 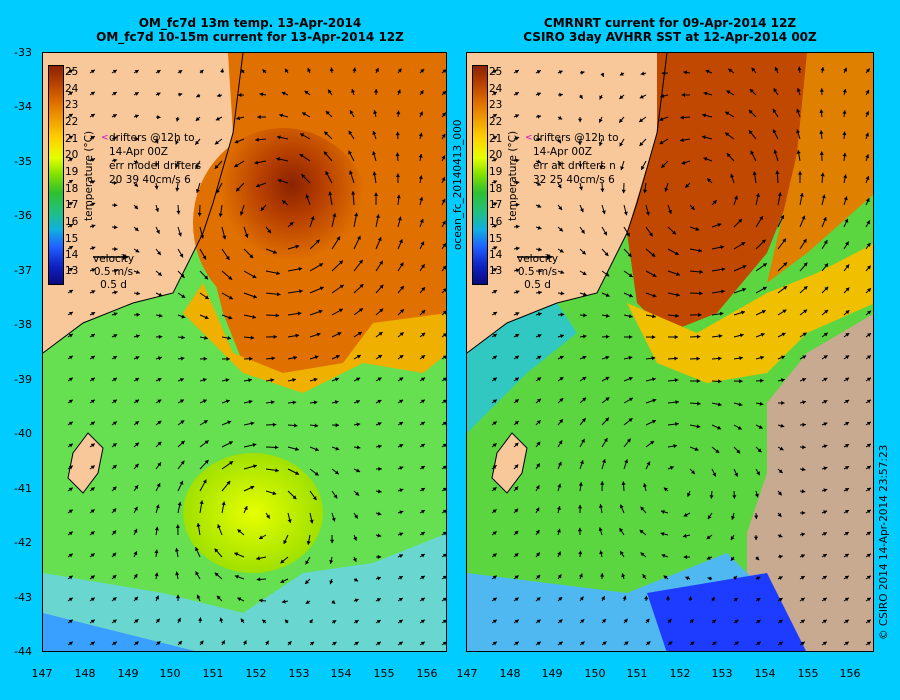 What do you see at coordinates (496, 105) in the screenshot?
I see `cb-label: 23` at bounding box center [496, 105].